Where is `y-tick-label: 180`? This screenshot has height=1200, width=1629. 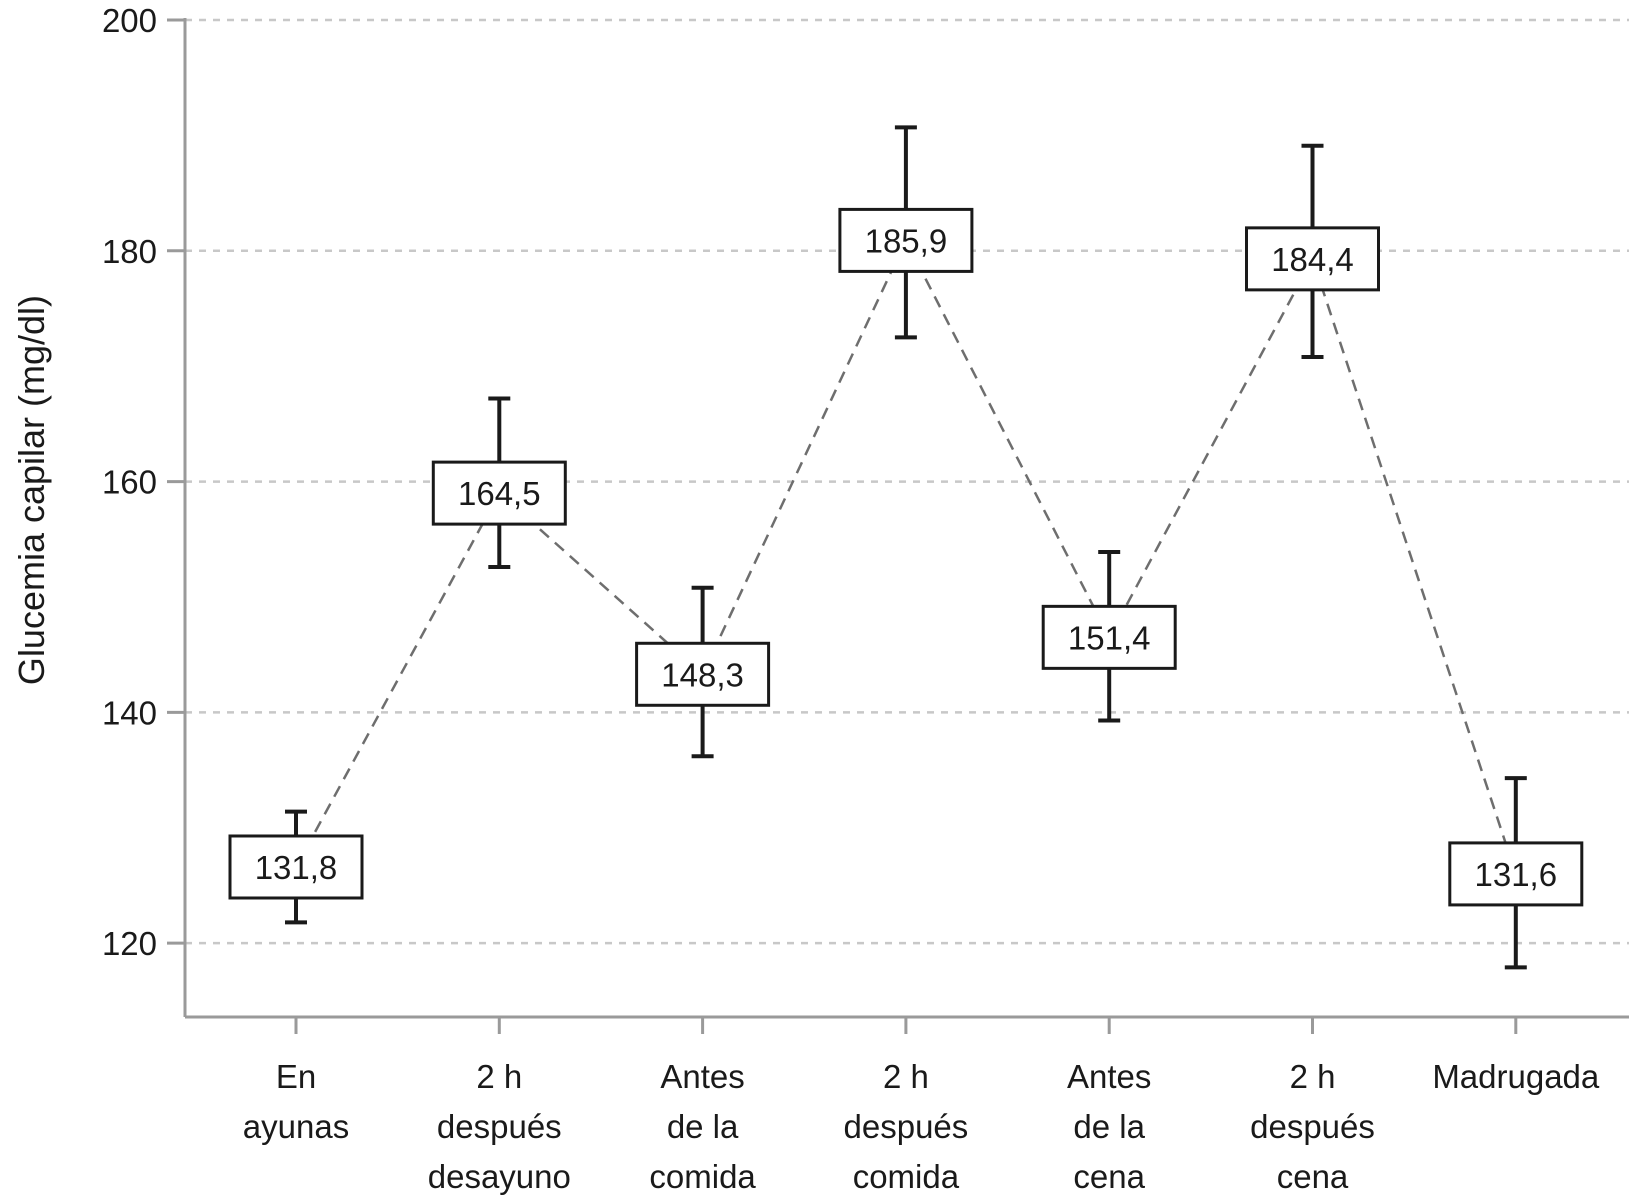 y-tick-label: 180 is located at coordinates (129, 251).